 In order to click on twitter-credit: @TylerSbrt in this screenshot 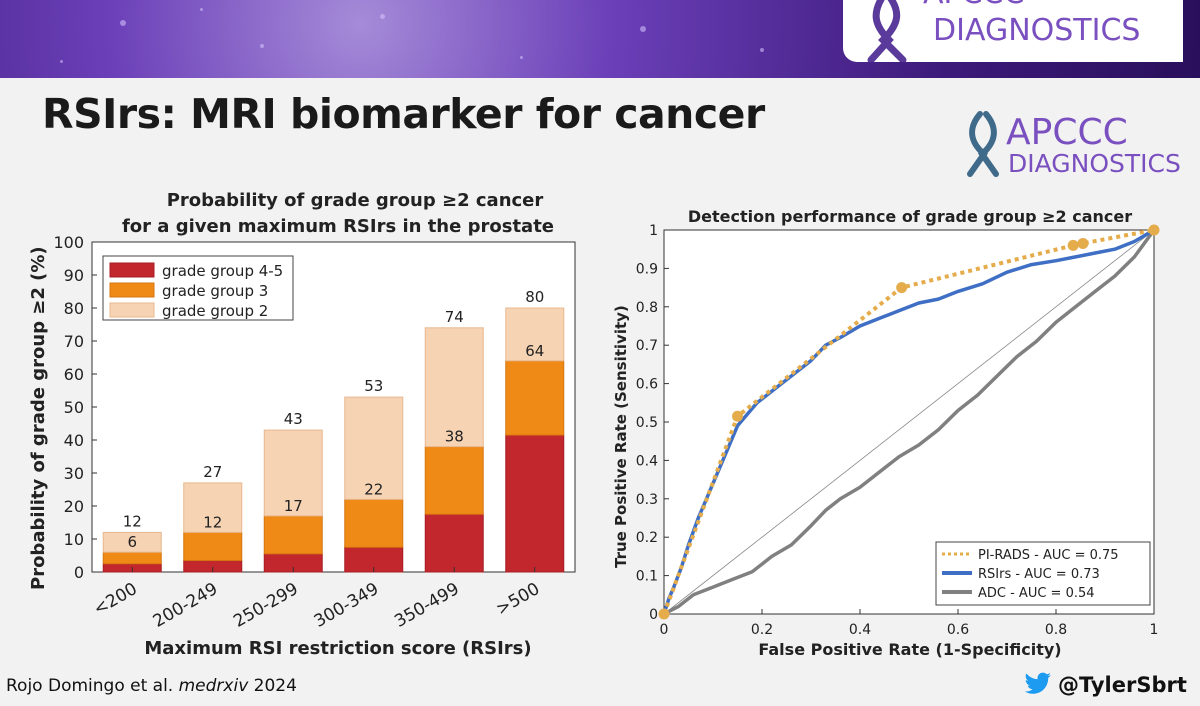, I will do `click(1104, 684)`.